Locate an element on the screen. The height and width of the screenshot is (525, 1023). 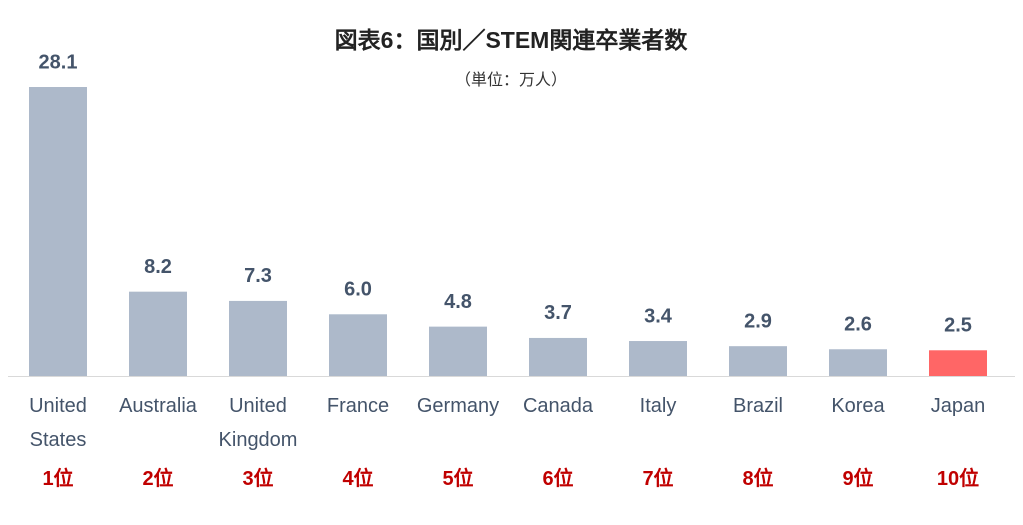
rank-label: 2位 is located at coordinates (158, 479).